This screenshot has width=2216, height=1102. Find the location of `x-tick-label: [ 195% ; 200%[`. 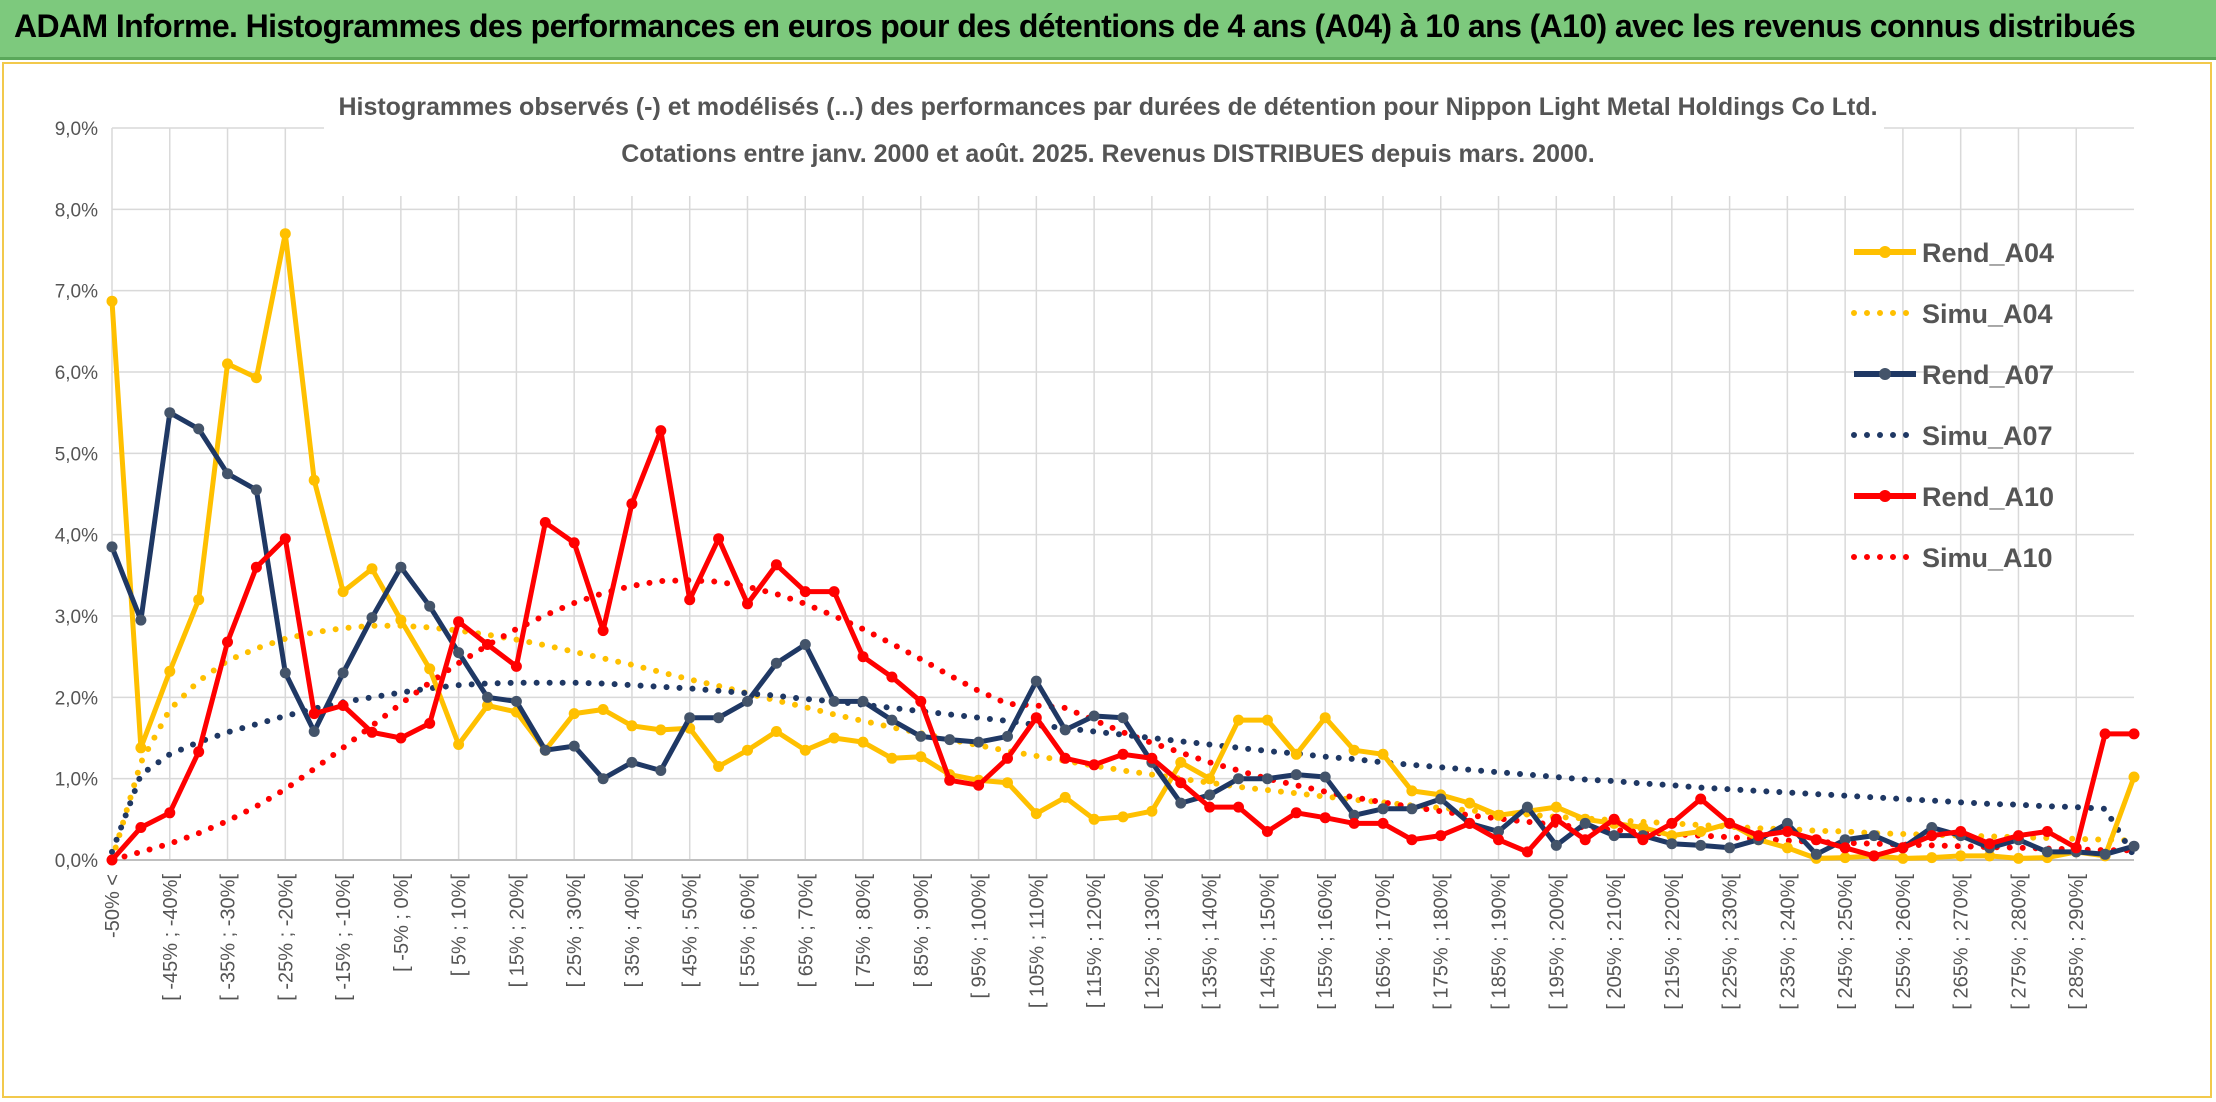

x-tick-label: [ 195% ; 200%[ is located at coordinates (1557, 942).